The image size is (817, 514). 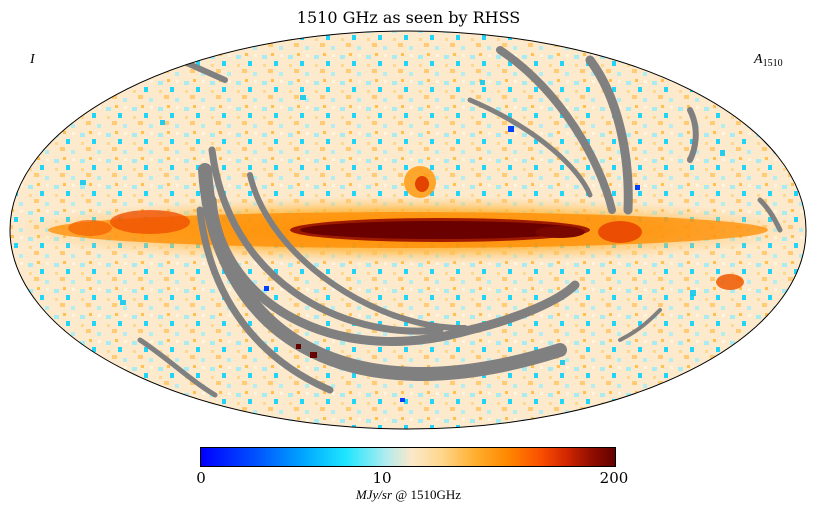 What do you see at coordinates (758, 59) in the screenshot?
I see `map-label-main: A` at bounding box center [758, 59].